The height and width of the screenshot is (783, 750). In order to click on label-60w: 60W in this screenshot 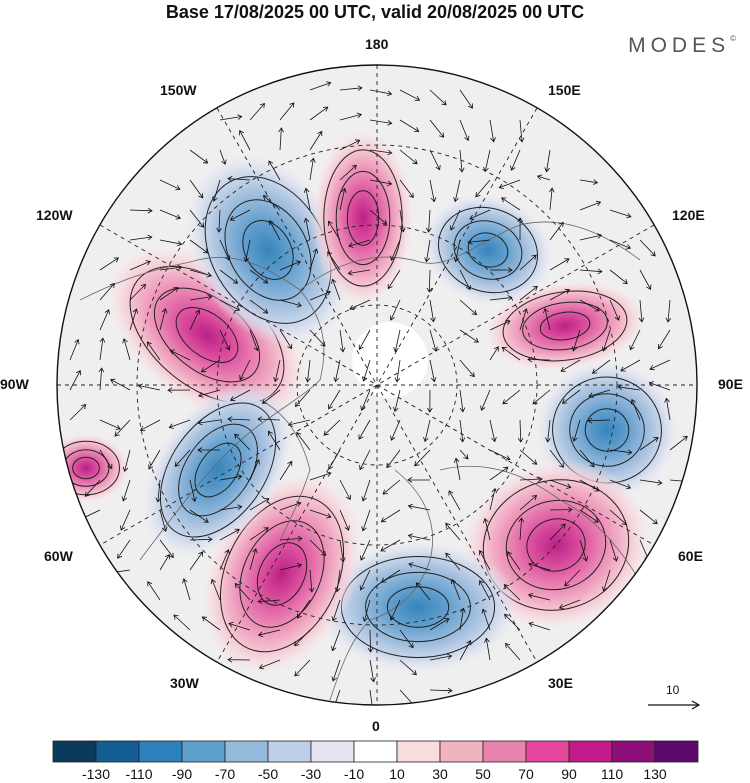, I will do `click(58, 556)`.